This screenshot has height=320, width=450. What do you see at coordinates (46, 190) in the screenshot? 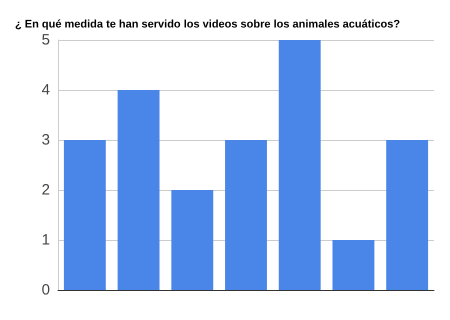
I see `y-tick-label: 2` at bounding box center [46, 190].